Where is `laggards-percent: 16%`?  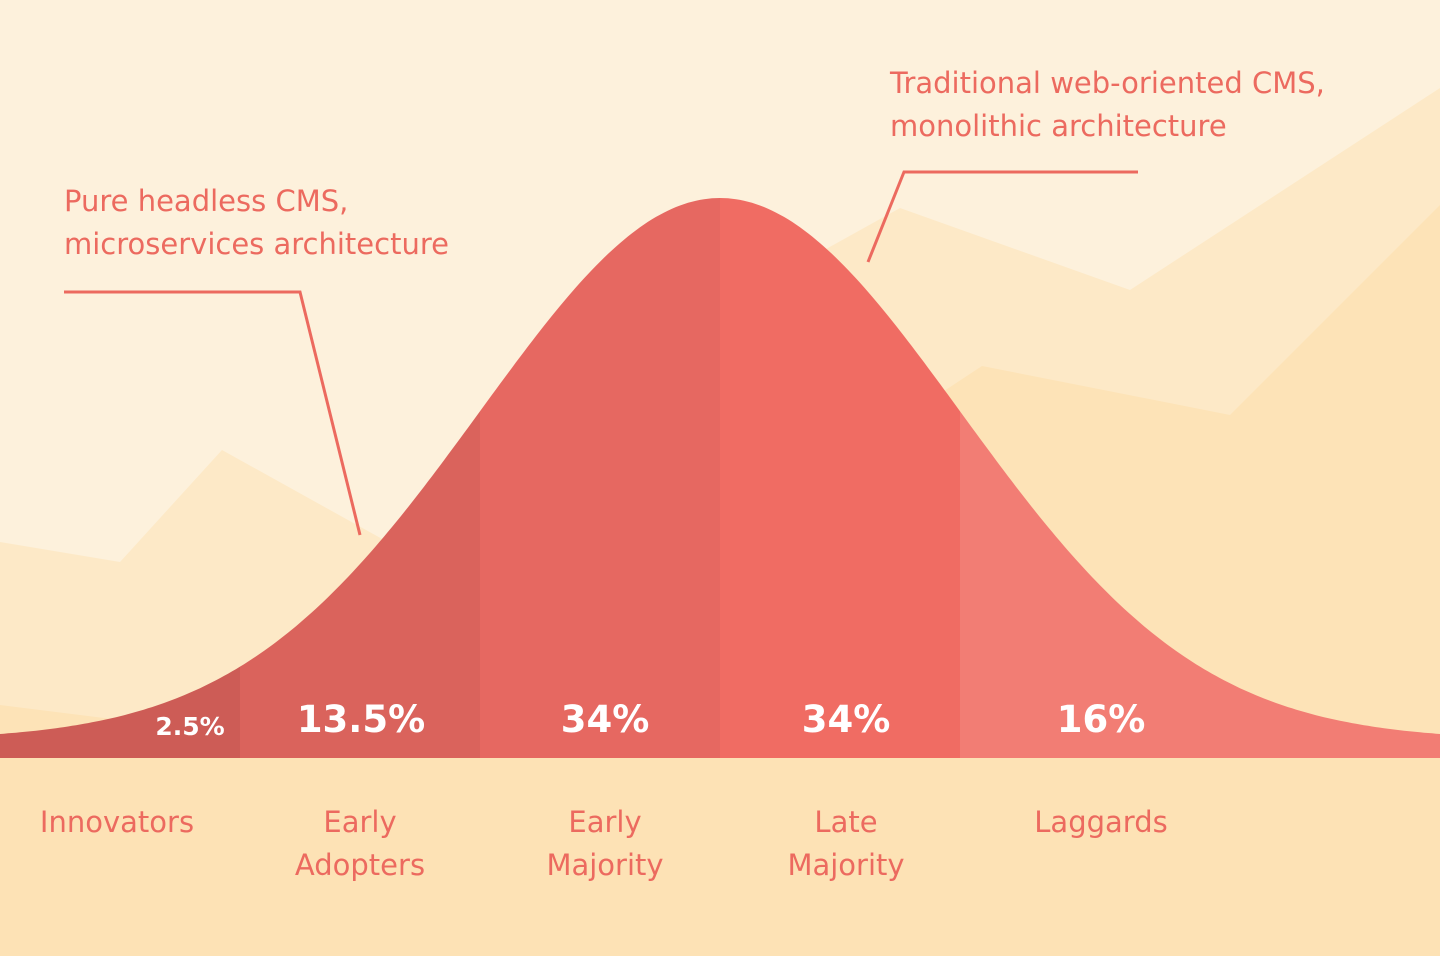
laggards-percent: 16% is located at coordinates (1101, 719).